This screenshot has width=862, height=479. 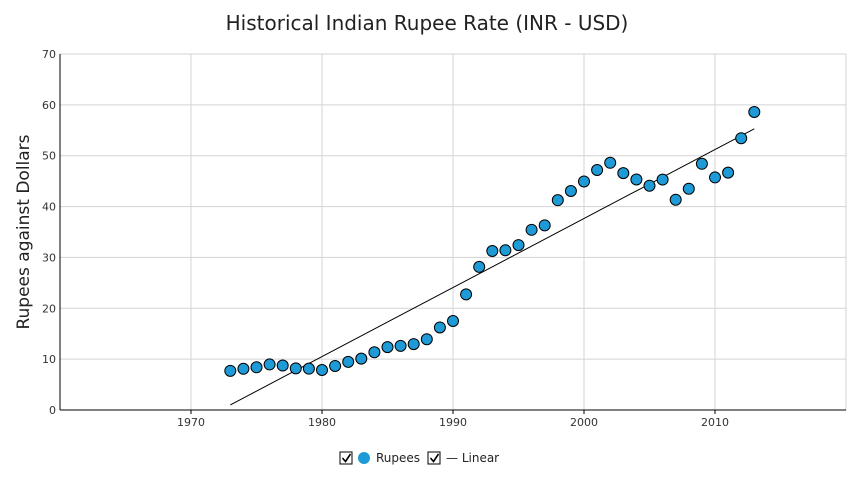 I want to click on chart-title: Historical Indian Rupee Rate (INR - USD), so click(x=427, y=23).